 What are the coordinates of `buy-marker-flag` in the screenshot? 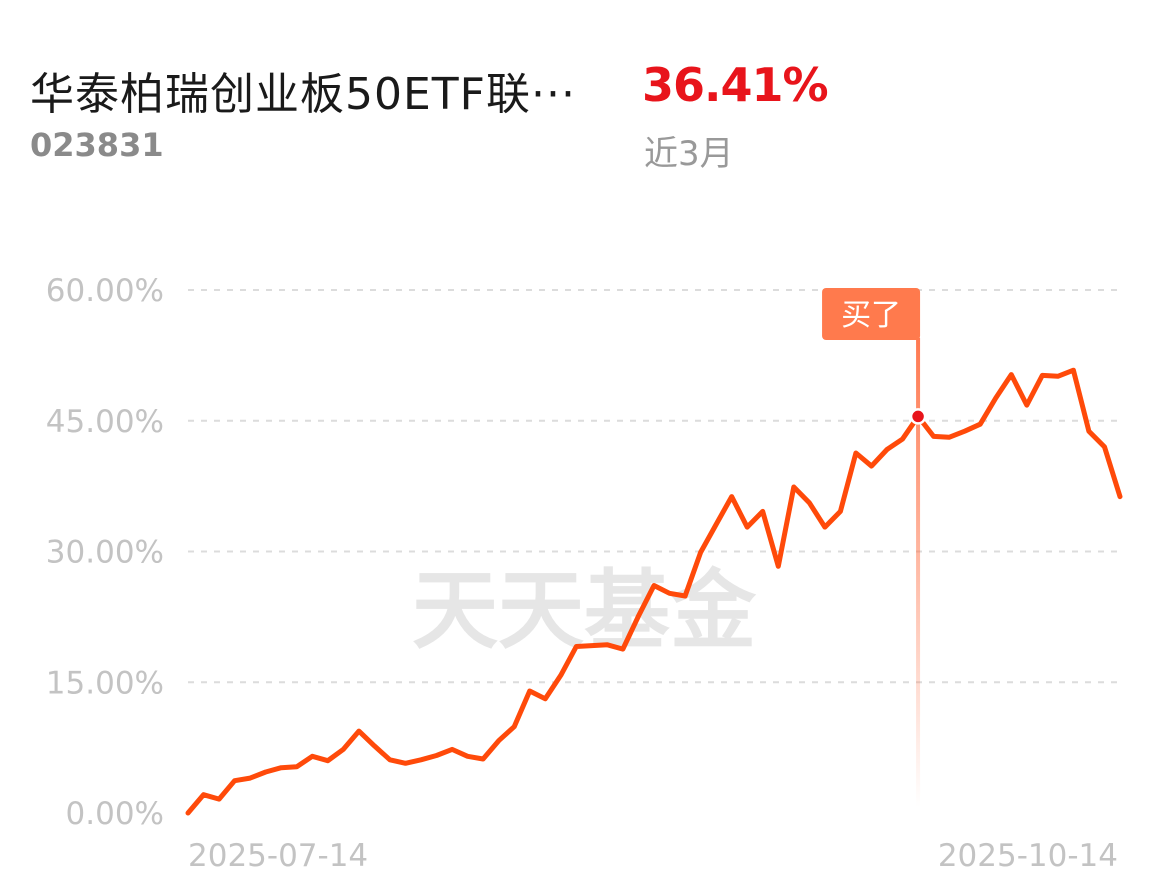 It's located at (871, 314).